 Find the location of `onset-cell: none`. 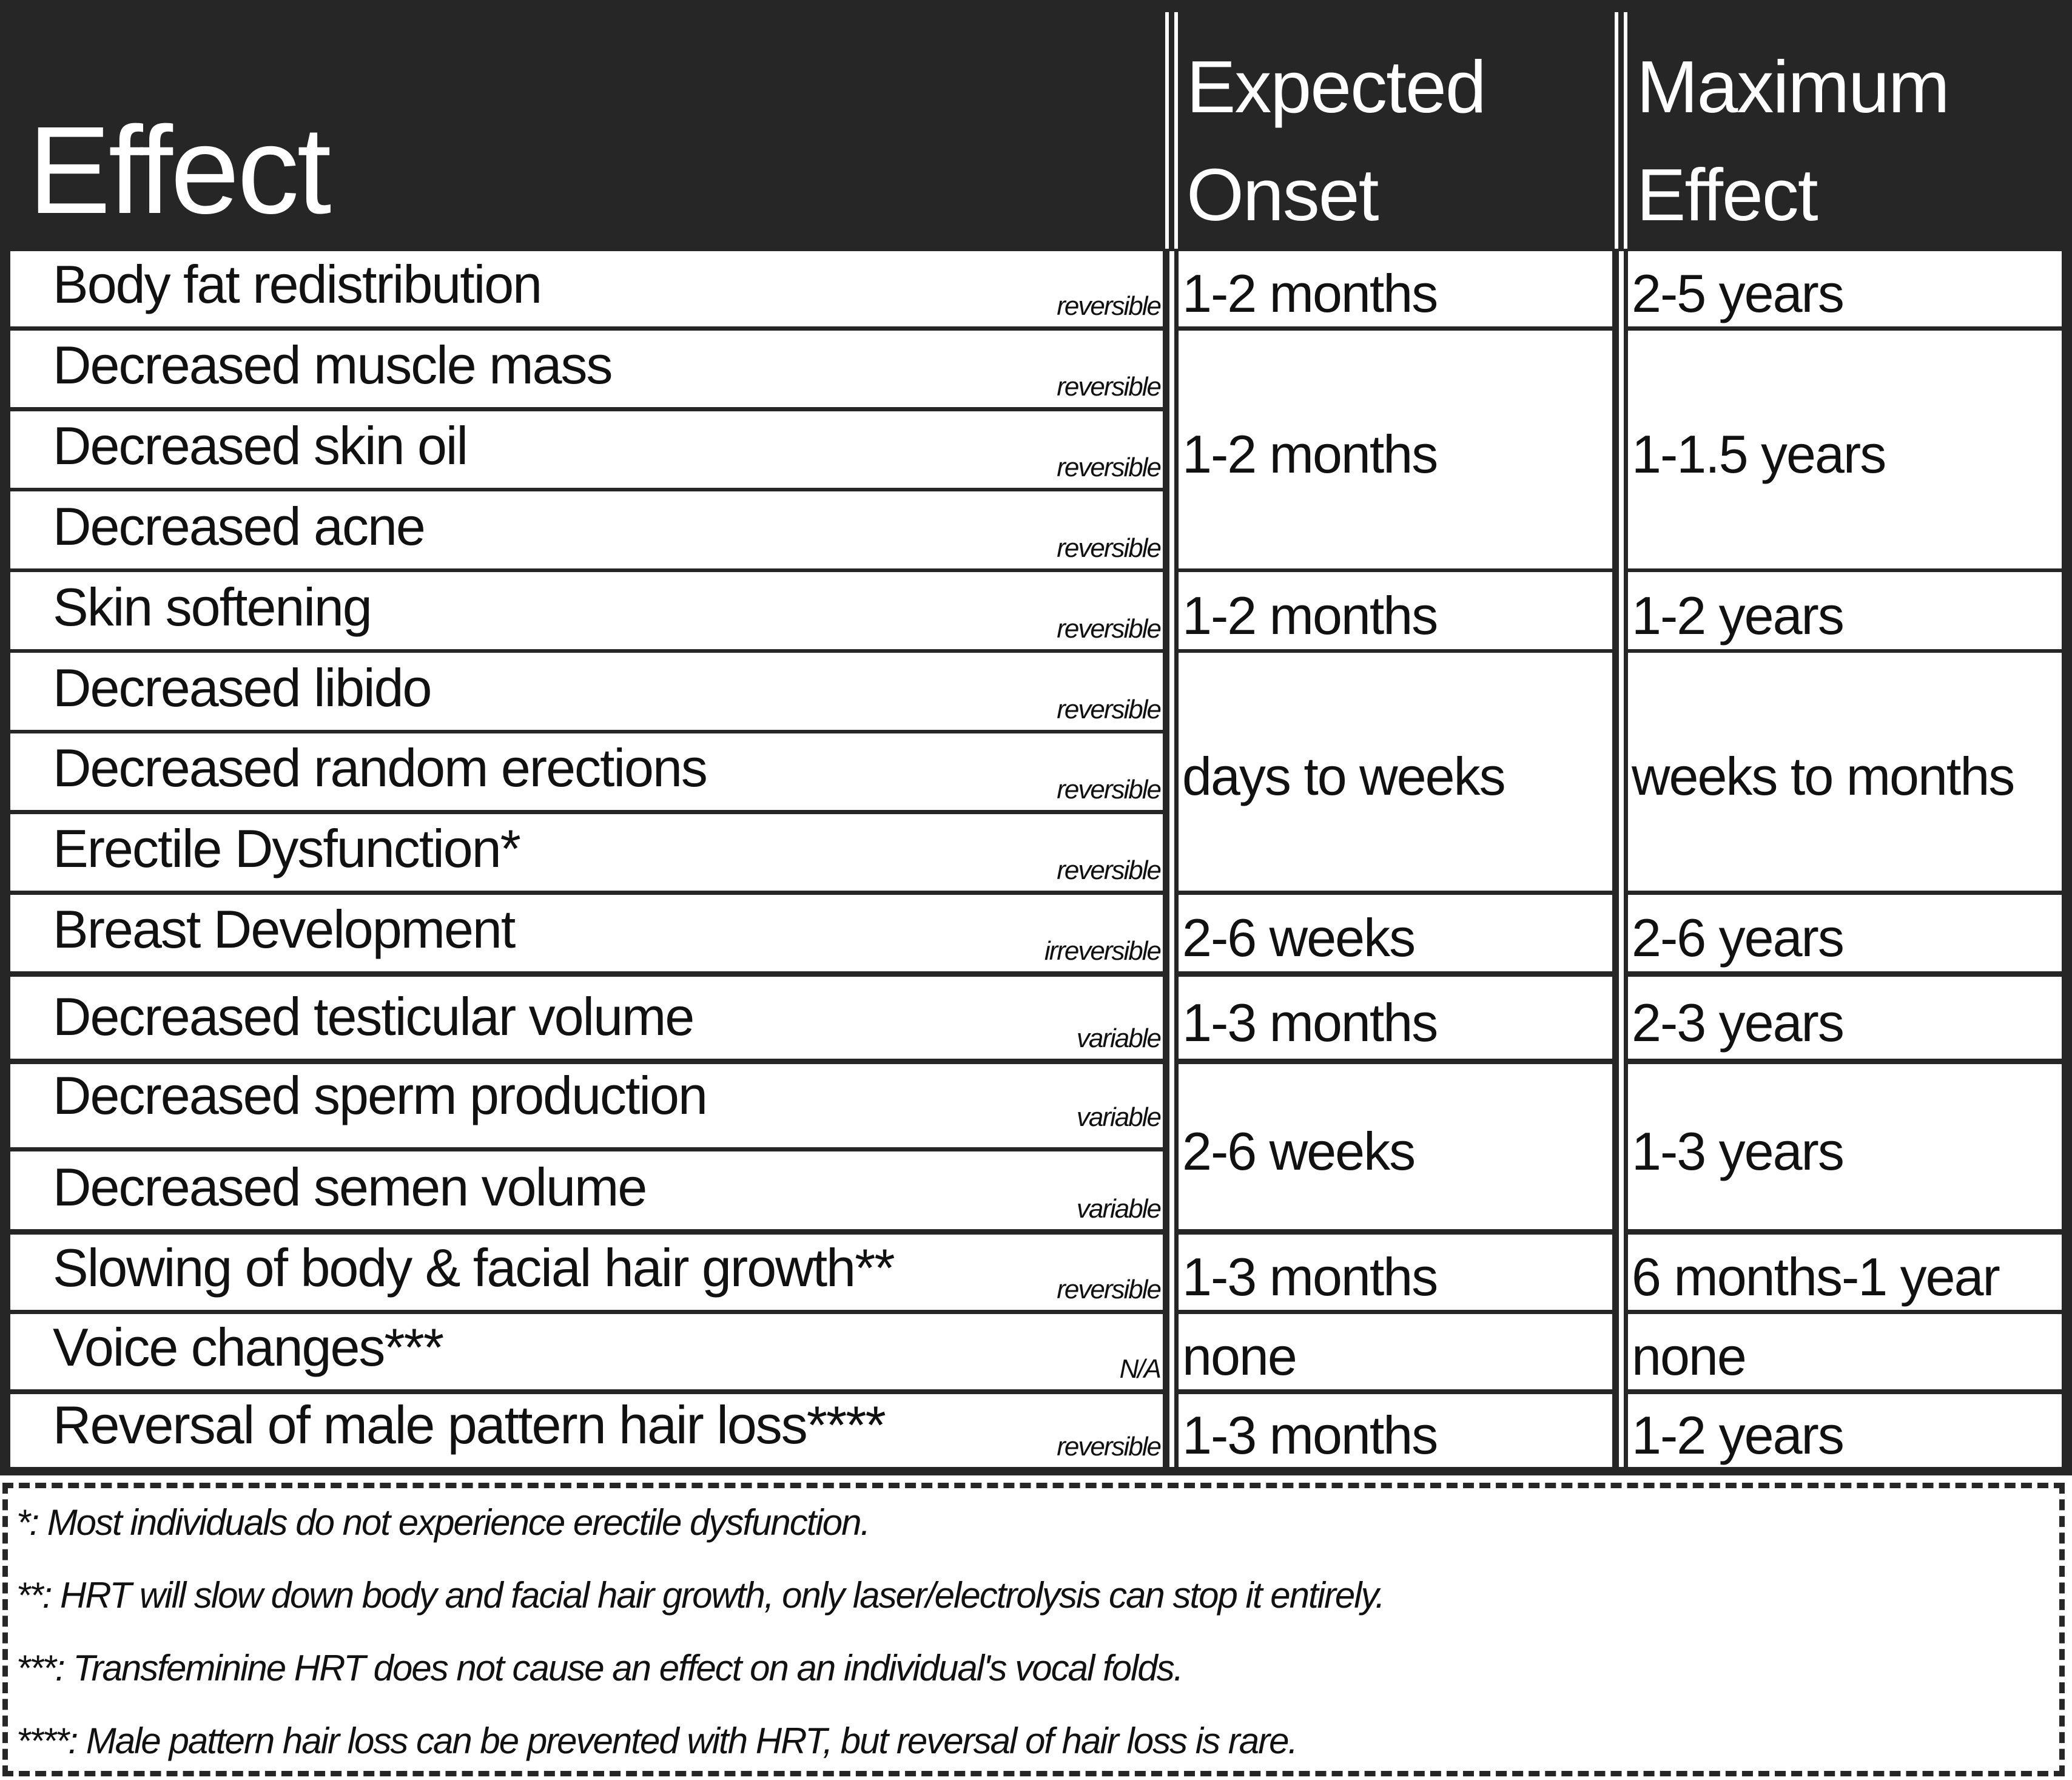

onset-cell: none is located at coordinates (1395, 1352).